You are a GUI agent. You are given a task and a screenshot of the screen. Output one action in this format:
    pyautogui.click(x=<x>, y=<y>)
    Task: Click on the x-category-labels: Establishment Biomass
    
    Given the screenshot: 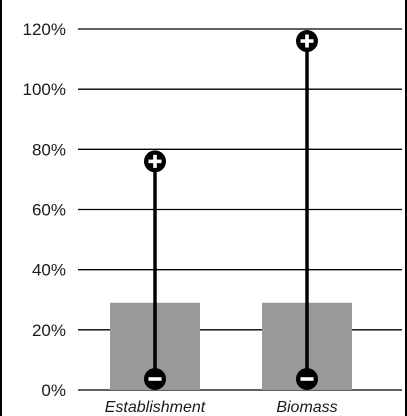 What is the action you would take?
    pyautogui.click(x=221, y=407)
    